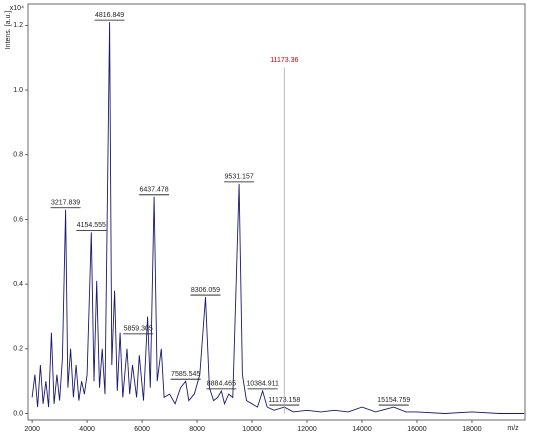 The width and height of the screenshot is (533, 448). What do you see at coordinates (362, 429) in the screenshot?
I see `x-tick-label: 14000` at bounding box center [362, 429].